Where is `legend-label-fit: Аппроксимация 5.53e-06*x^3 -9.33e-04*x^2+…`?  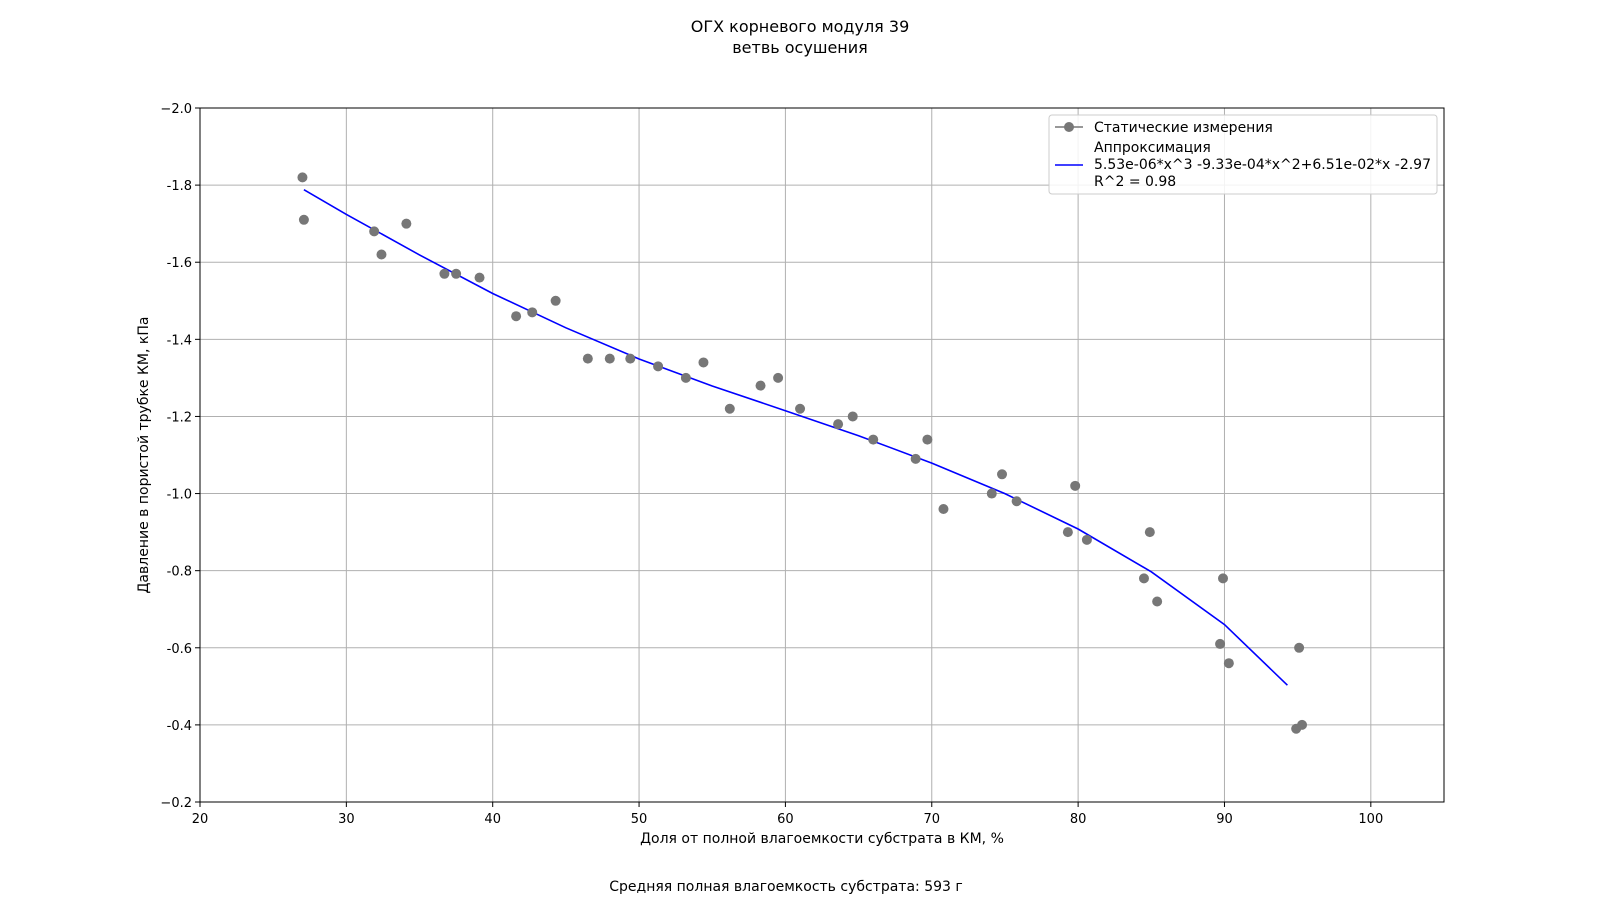 legend-label-fit: Аппроксимация 5.53e-06*x^3 -9.33e-04*x^2+… is located at coordinates (1262, 165).